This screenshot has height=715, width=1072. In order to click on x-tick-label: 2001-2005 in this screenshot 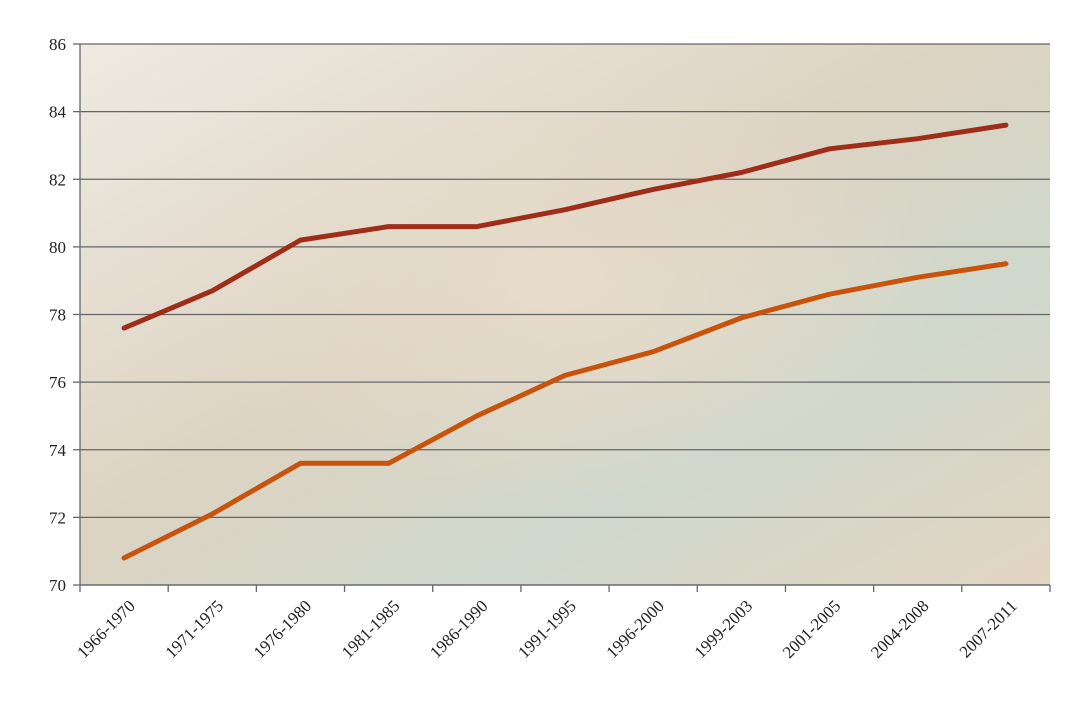, I will do `click(812, 629)`.